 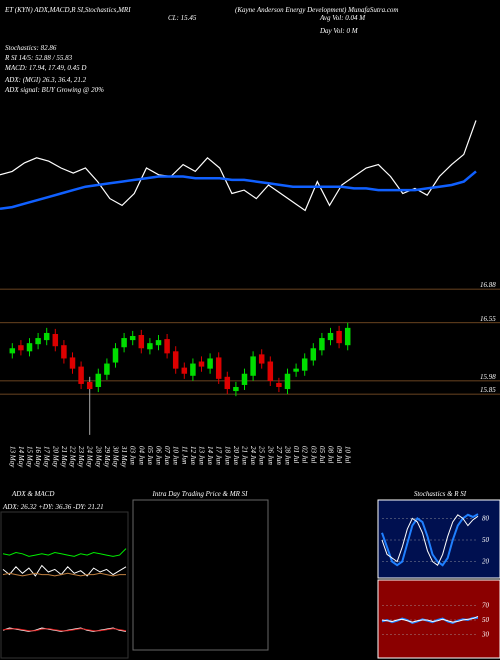 I want to click on x-tick-label: 10 Jul, so click(x=348, y=454).